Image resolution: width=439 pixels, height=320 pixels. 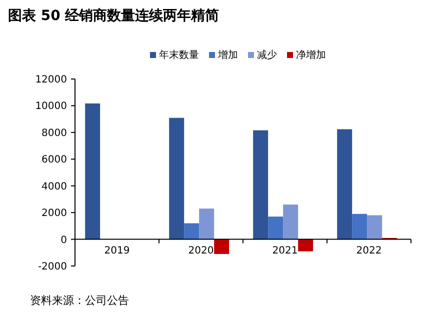 I want to click on y-tick-label: 8000, so click(x=54, y=133).